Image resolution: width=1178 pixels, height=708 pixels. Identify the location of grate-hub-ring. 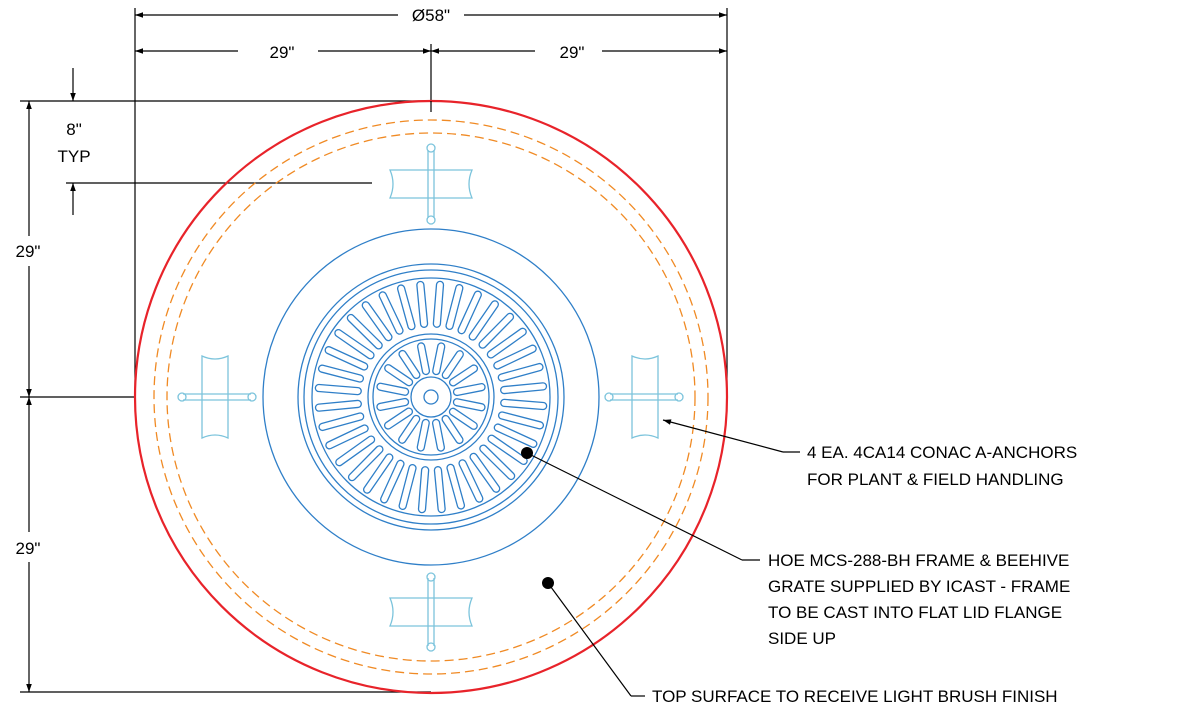
(431, 397).